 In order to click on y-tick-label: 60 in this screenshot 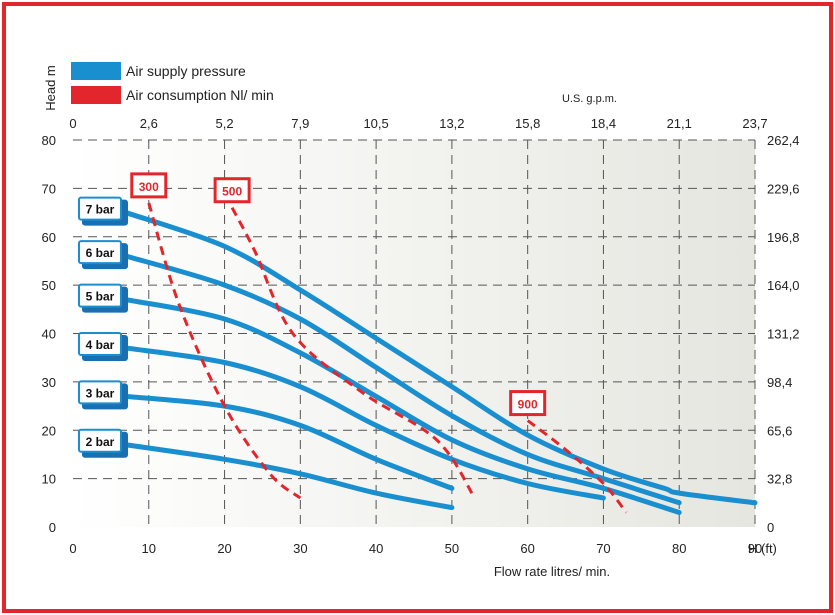, I will do `click(49, 237)`.